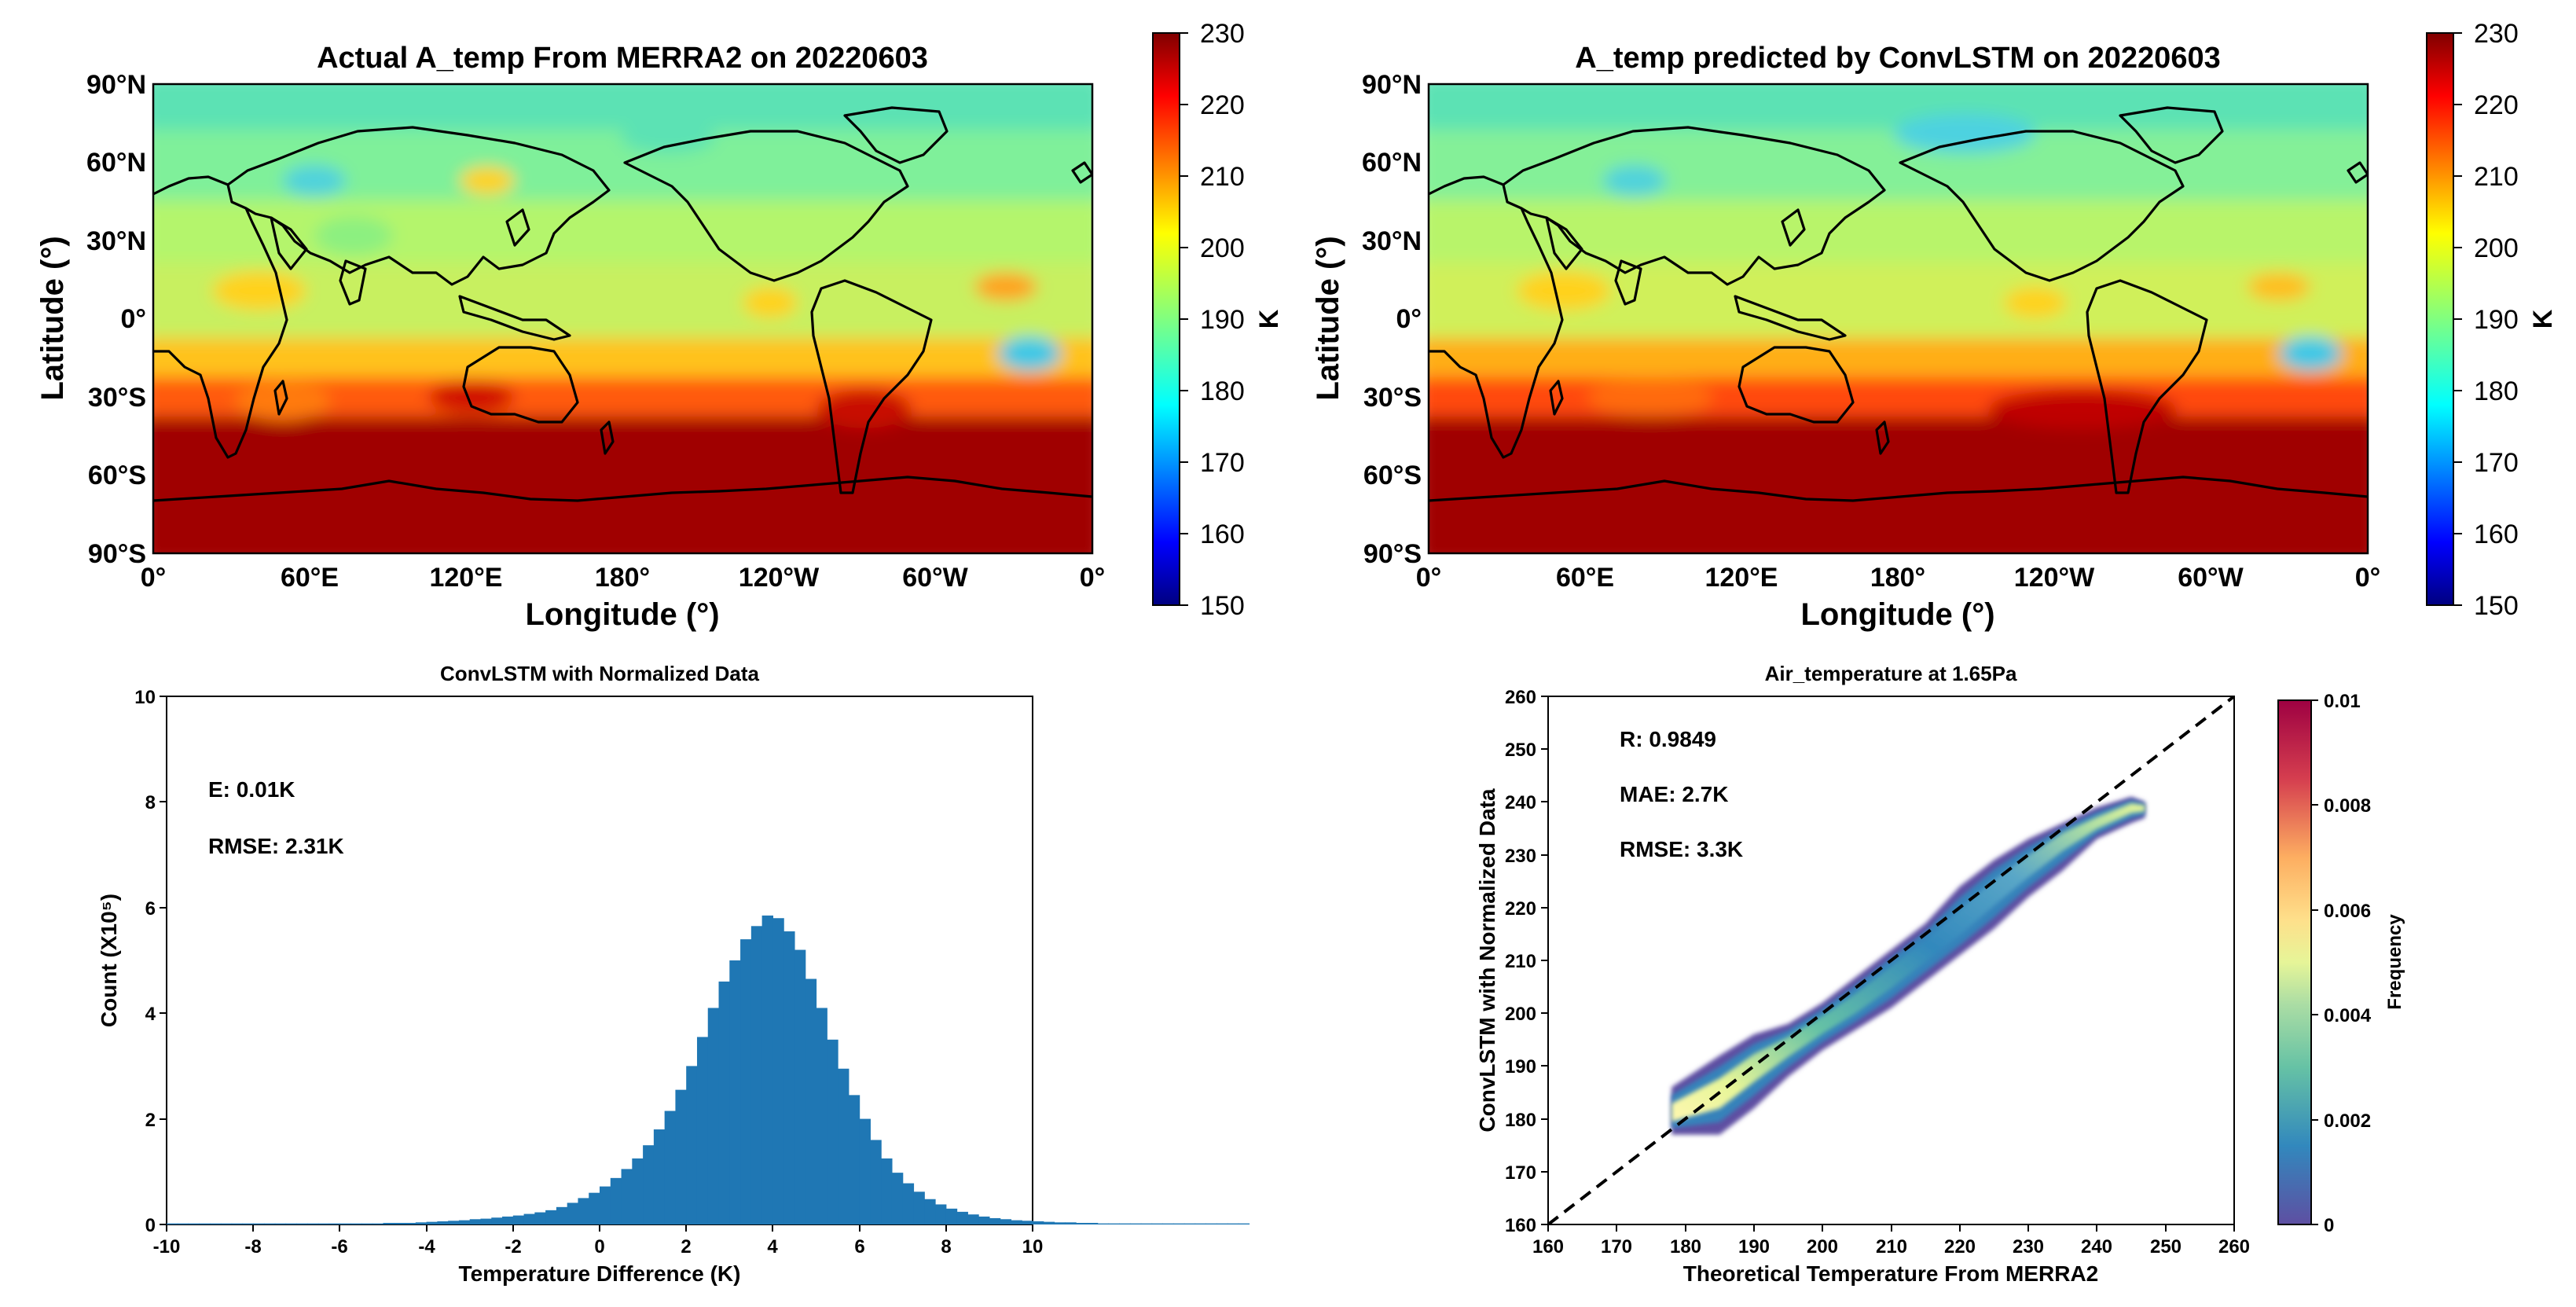 The image size is (2576, 1307). Describe the element at coordinates (1520, 1014) in the screenshot. I see `scatter-ytick: 200` at that location.